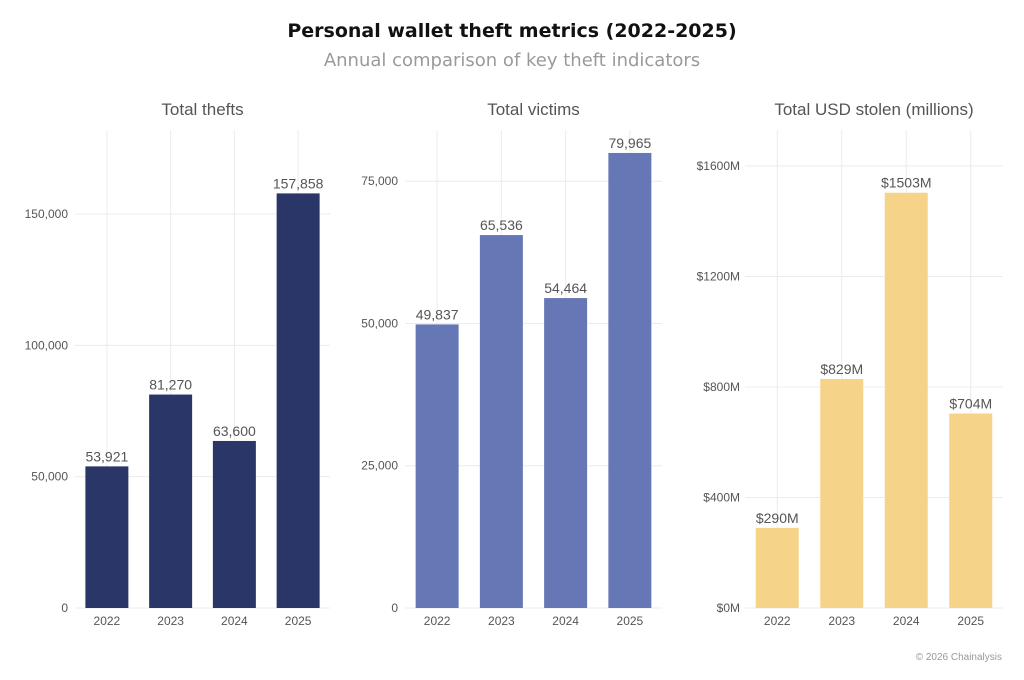 This screenshot has height=680, width=1024. I want to click on data-label: 65,536, so click(501, 225).